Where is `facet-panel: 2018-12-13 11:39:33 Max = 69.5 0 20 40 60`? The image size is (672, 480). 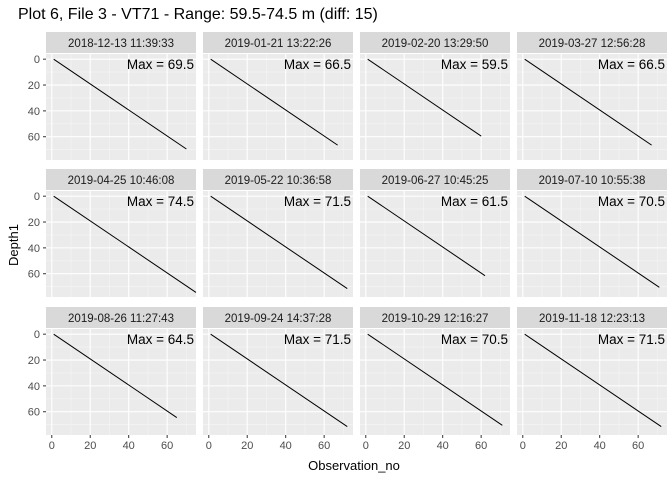 facet-panel: 2018-12-13 11:39:33 Max = 69.5 0 20 40 60 is located at coordinates (112, 96).